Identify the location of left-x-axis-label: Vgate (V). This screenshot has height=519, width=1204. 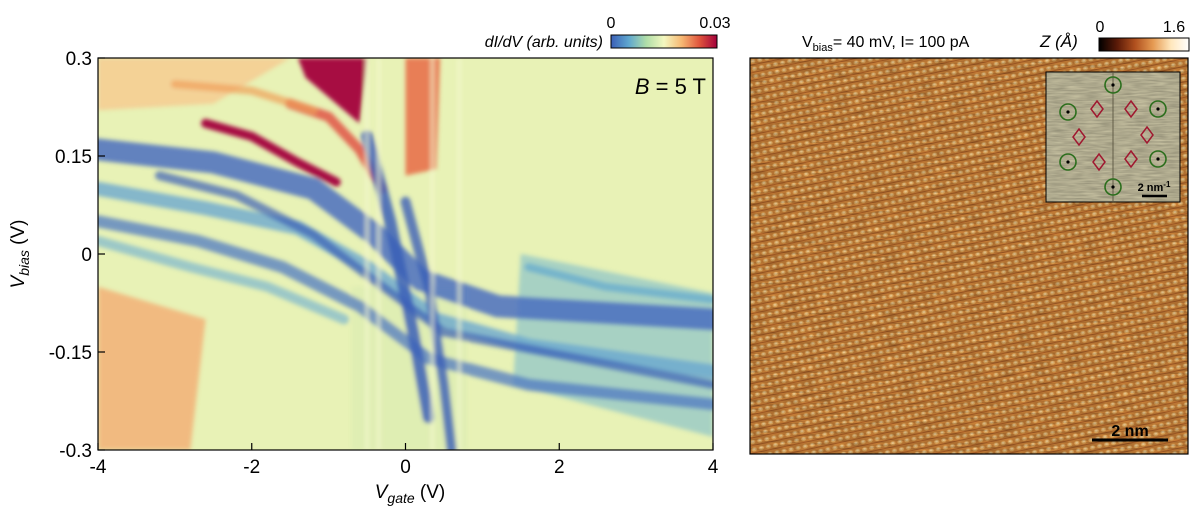
(410, 494).